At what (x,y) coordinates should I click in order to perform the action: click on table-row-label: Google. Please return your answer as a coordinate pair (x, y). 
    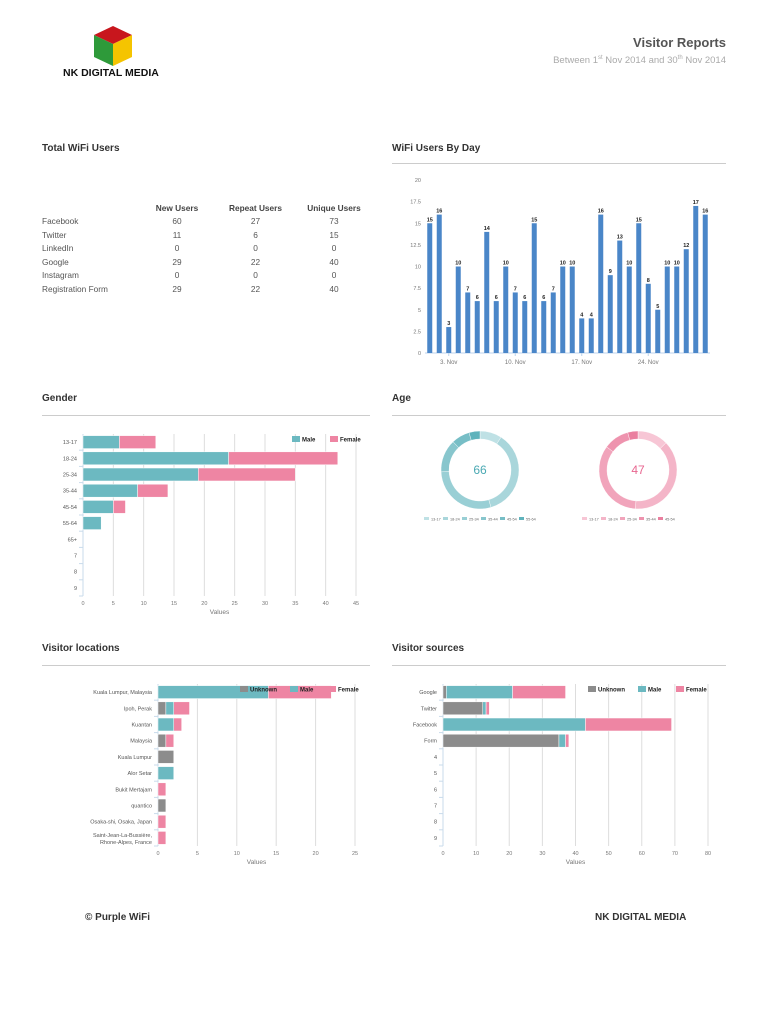
    Looking at the image, I should click on (55, 261).